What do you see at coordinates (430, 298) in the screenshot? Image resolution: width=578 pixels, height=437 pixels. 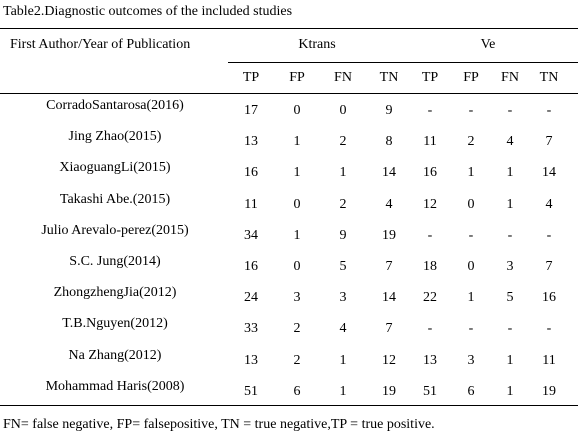 I see `value-cell: 22` at bounding box center [430, 298].